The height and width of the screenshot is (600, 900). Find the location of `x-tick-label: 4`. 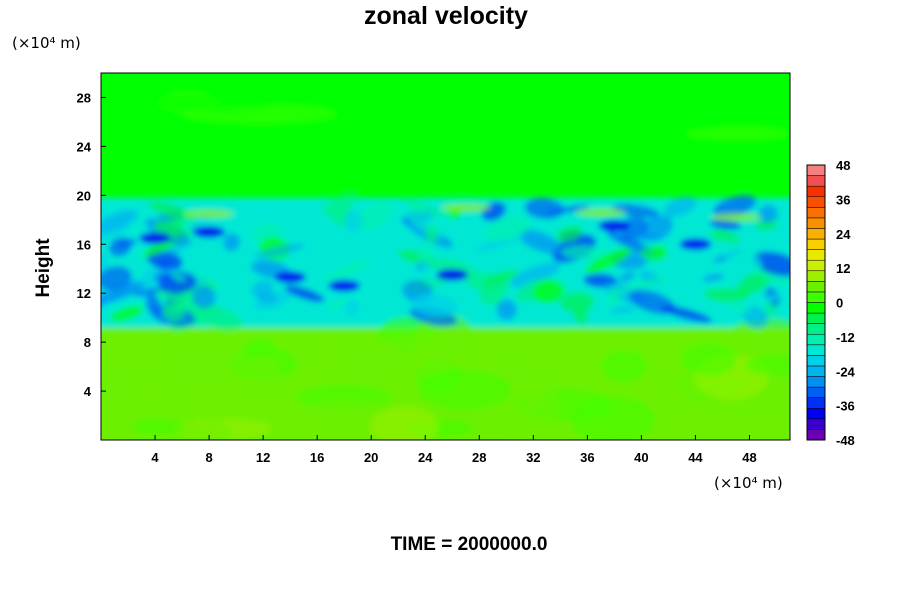

x-tick-label: 4 is located at coordinates (155, 457).